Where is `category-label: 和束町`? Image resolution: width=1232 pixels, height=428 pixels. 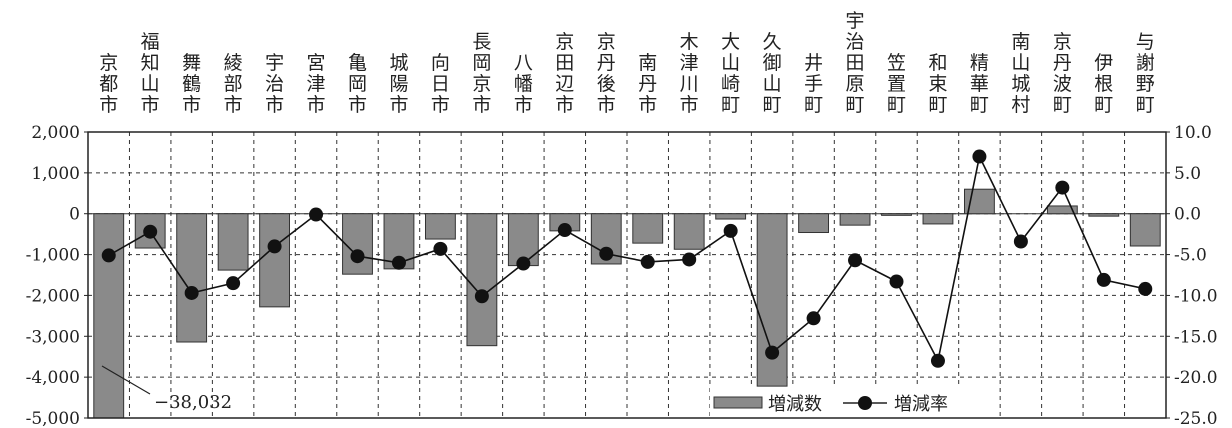 category-label: 和束町 is located at coordinates (937, 84).